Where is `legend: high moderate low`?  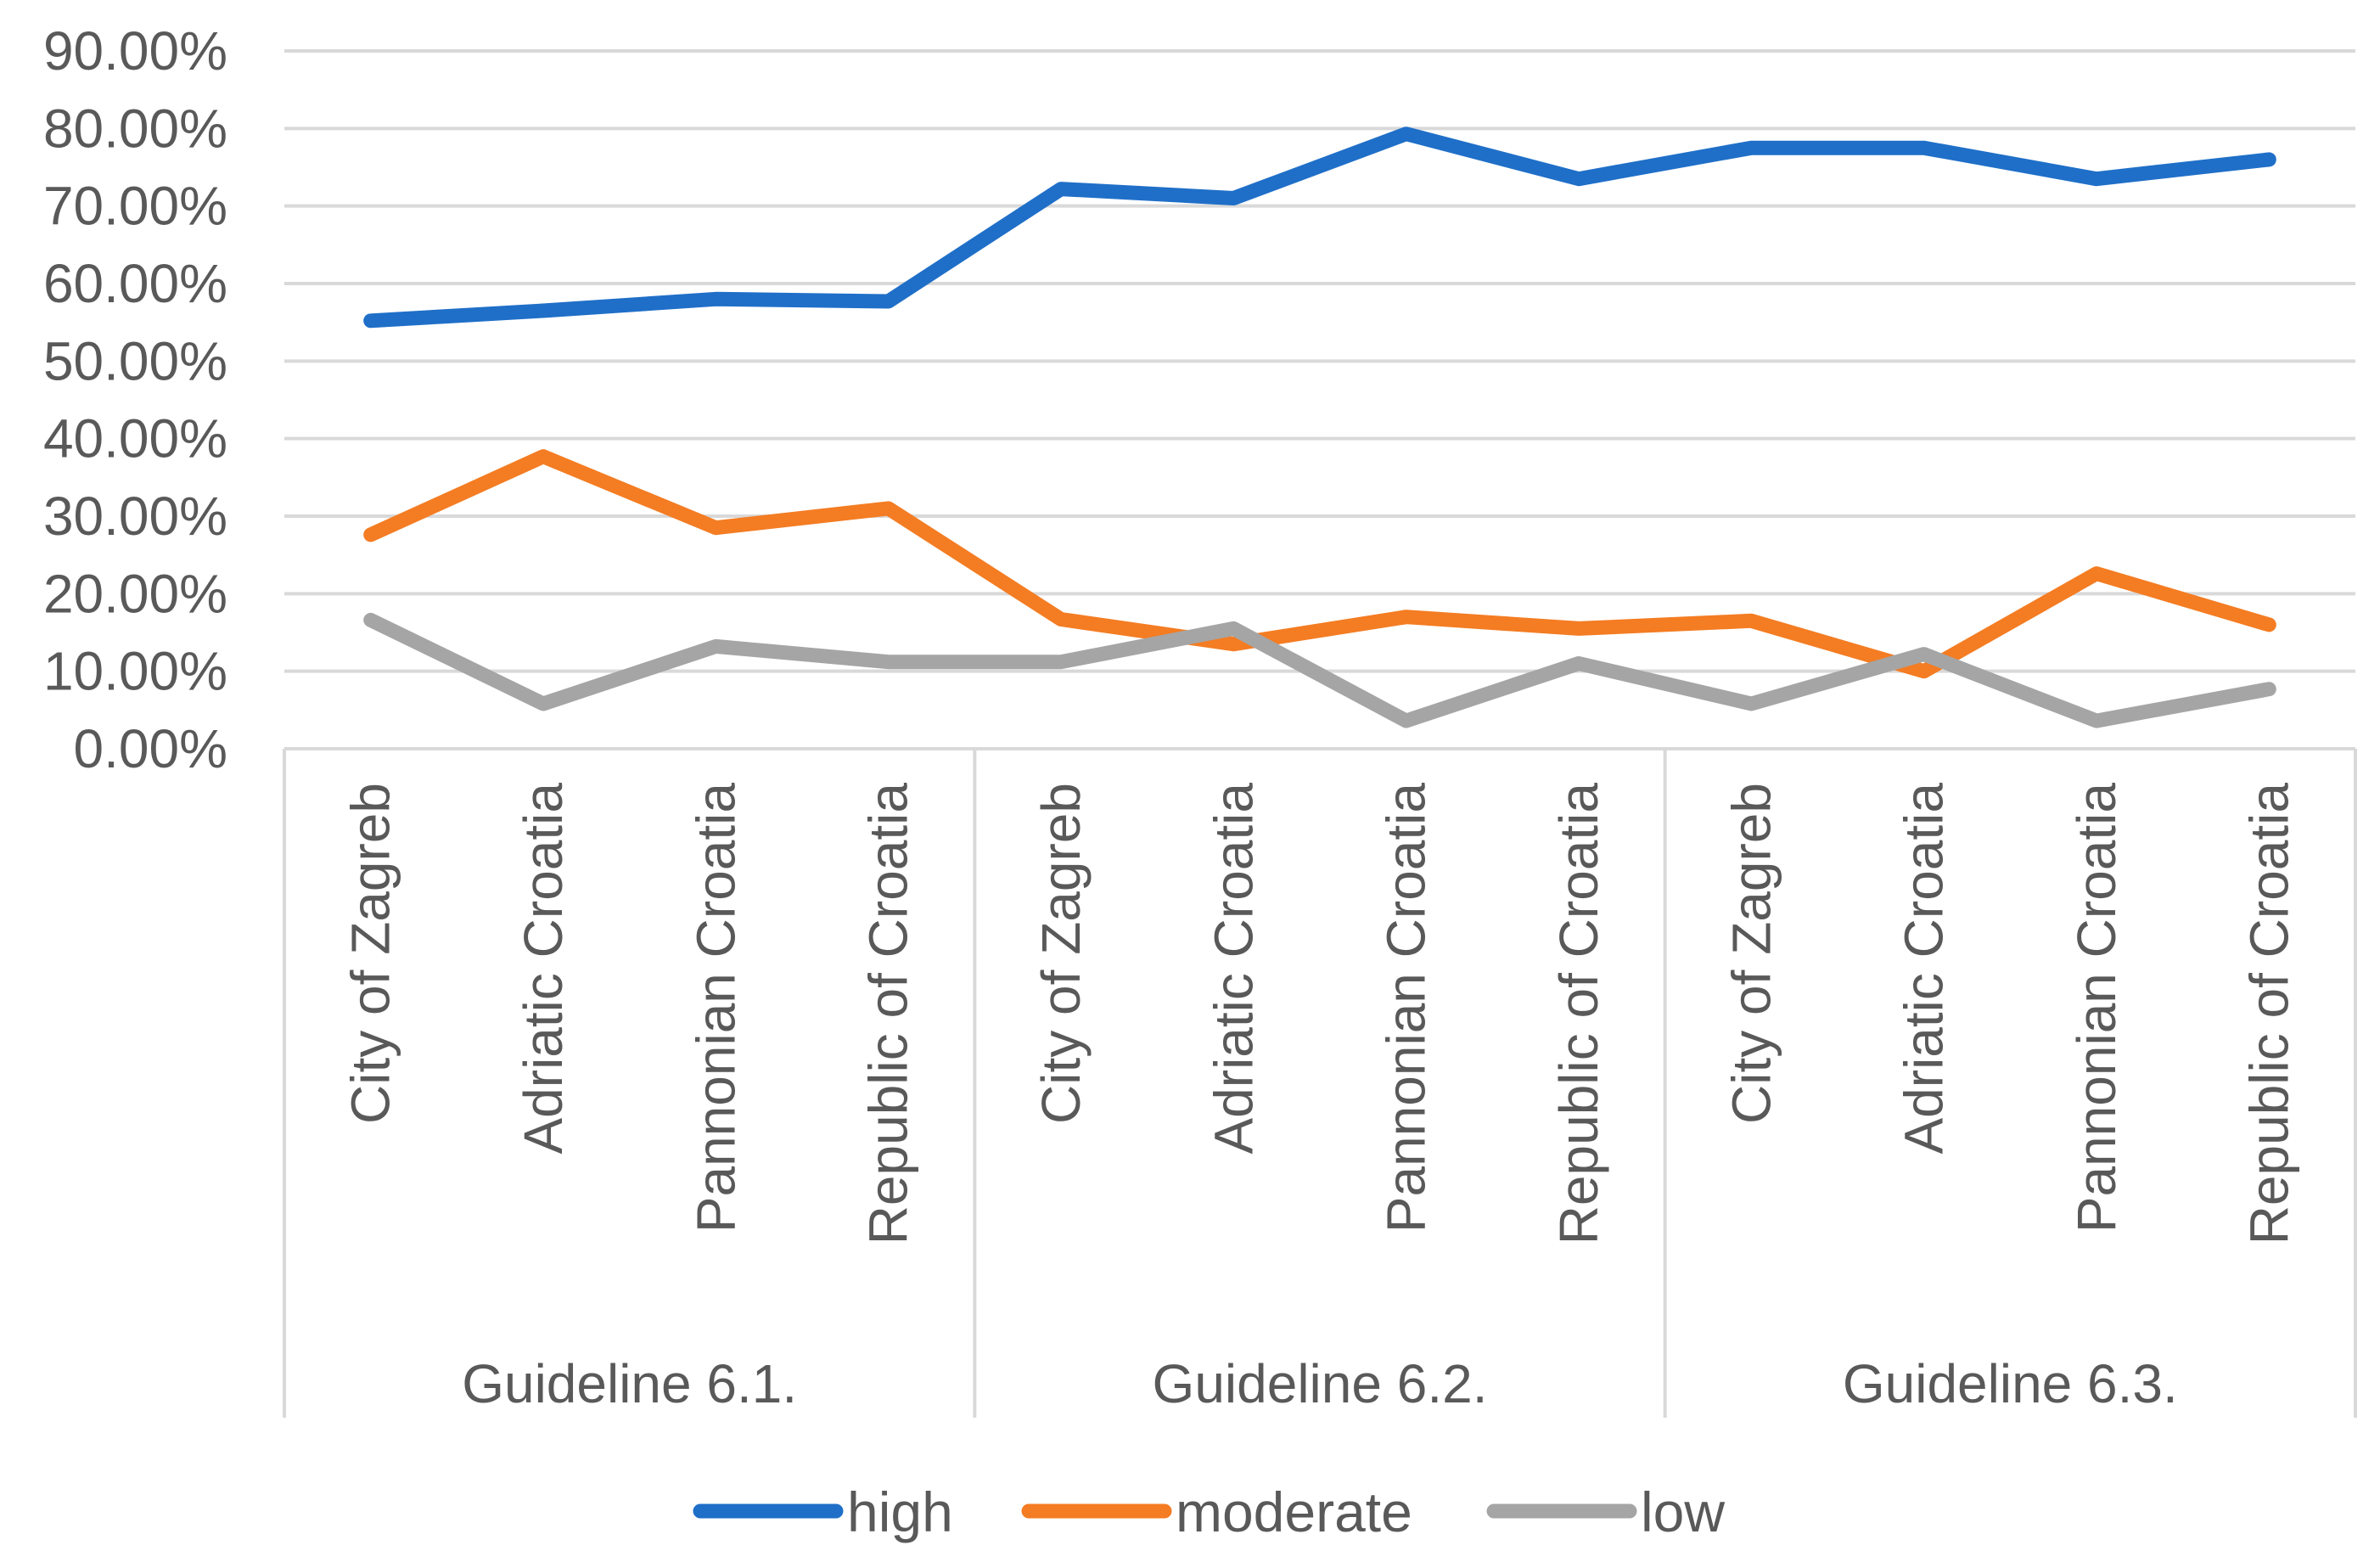 legend: high moderate low is located at coordinates (1209, 1512).